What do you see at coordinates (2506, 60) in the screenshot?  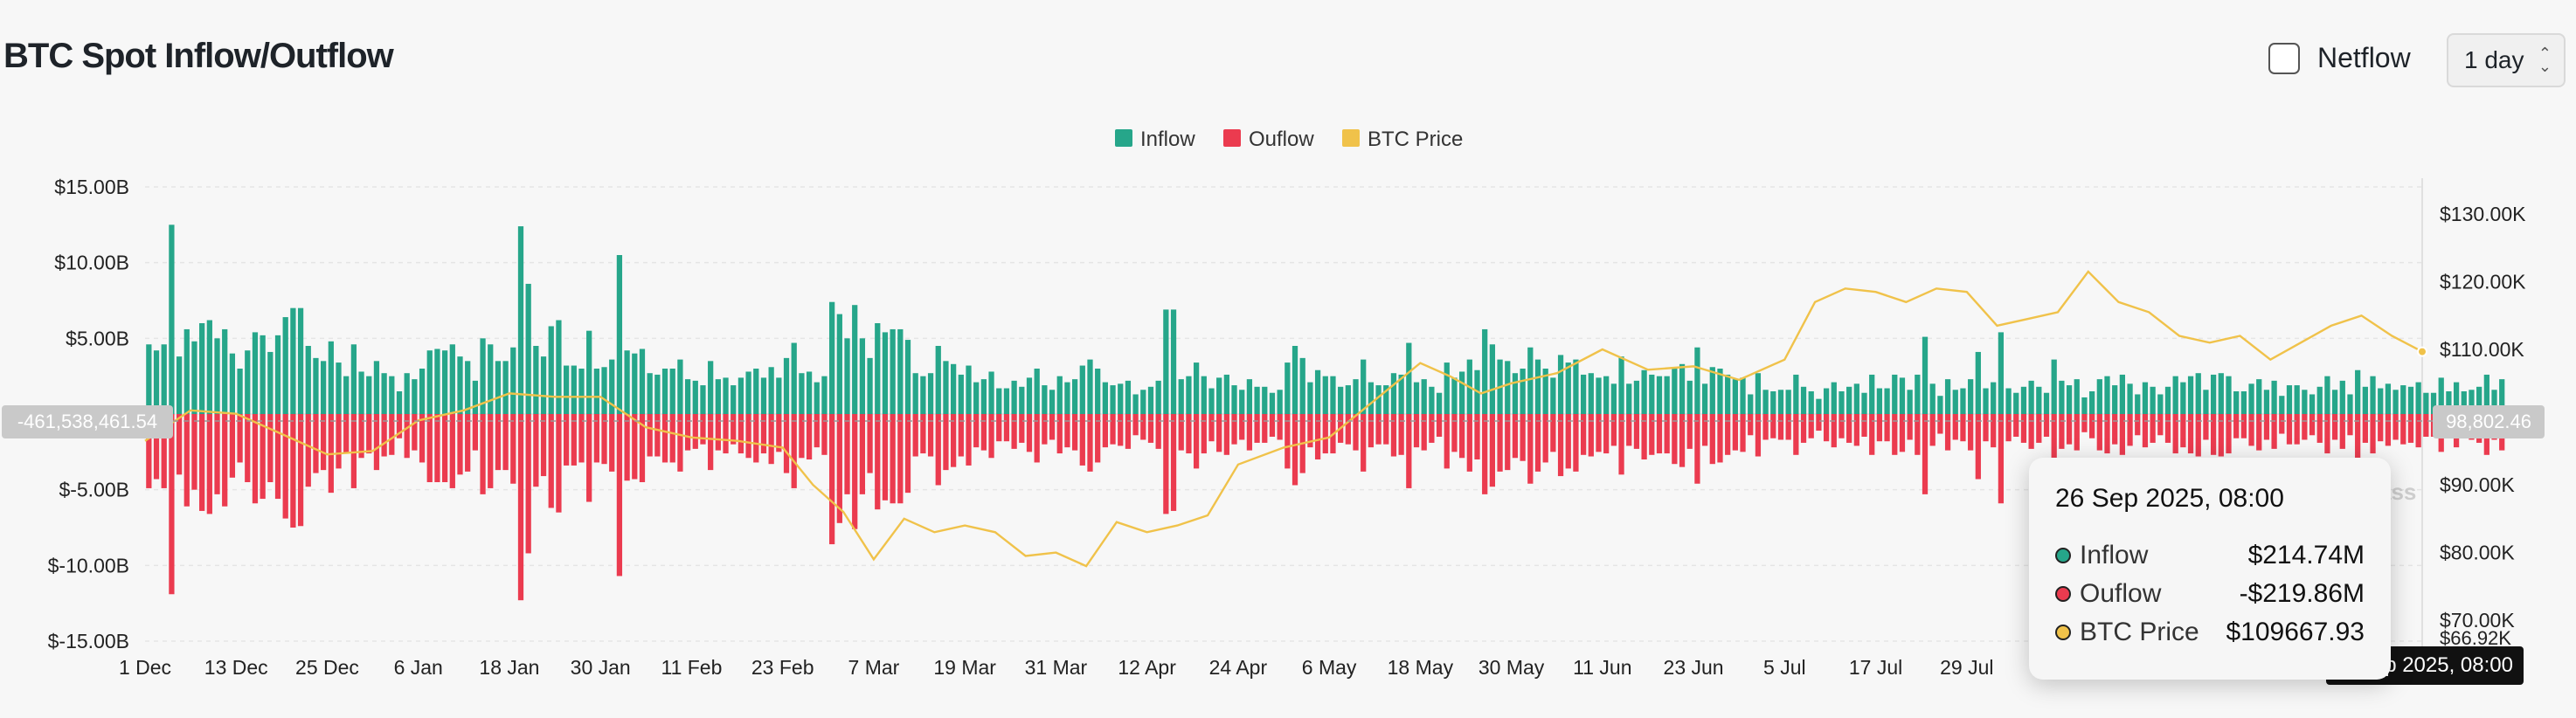 I see `interval-select: 1 day ⌃ ⌄` at bounding box center [2506, 60].